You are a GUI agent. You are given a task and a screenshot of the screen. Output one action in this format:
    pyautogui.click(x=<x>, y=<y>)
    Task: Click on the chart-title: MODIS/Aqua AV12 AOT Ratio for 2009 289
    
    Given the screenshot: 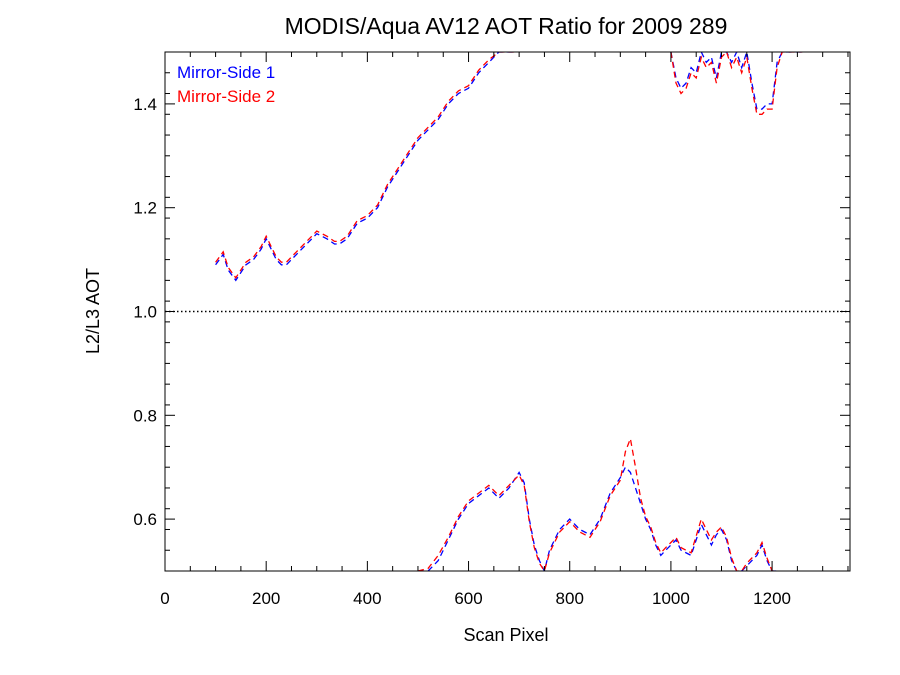 What is the action you would take?
    pyautogui.click(x=506, y=26)
    